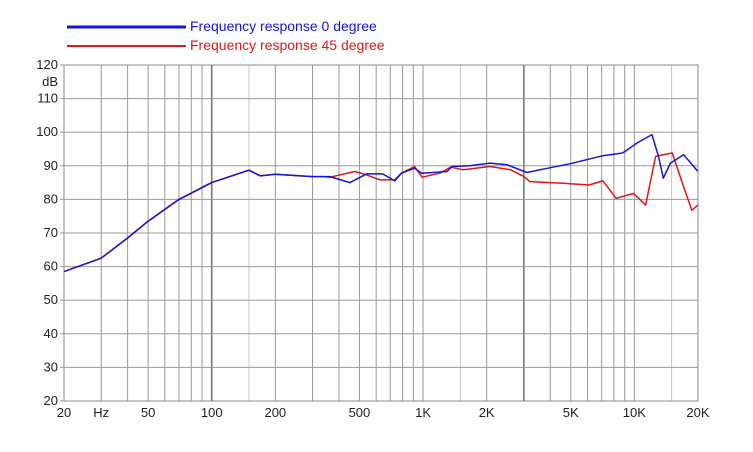 The image size is (753, 452). What do you see at coordinates (383, 412) in the screenshot?
I see `x-axis: 20 Hz 50 100 200 500 1K 2K 5K 10K 20K` at bounding box center [383, 412].